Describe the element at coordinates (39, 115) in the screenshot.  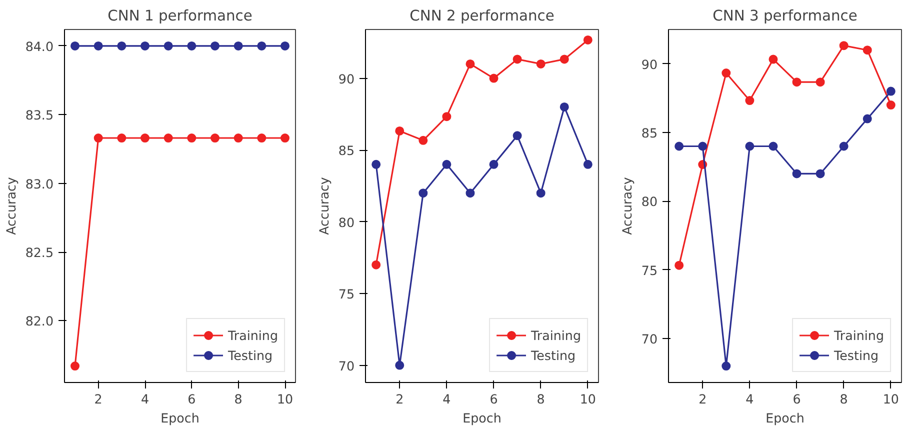
I see `y-tick-label: 83.5` at that location.